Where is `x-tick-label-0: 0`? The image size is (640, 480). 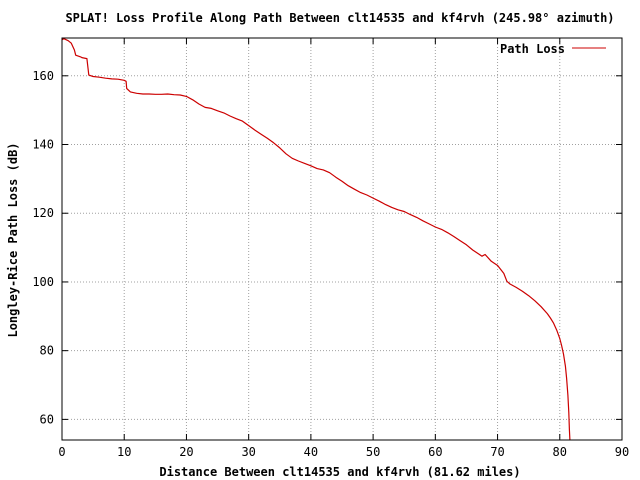
x-tick-label-0: 0 is located at coordinates (61, 452).